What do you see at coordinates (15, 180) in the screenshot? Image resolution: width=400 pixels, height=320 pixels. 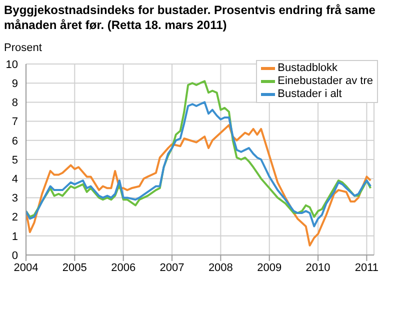 I see `y-tick-label: 4` at bounding box center [15, 180].